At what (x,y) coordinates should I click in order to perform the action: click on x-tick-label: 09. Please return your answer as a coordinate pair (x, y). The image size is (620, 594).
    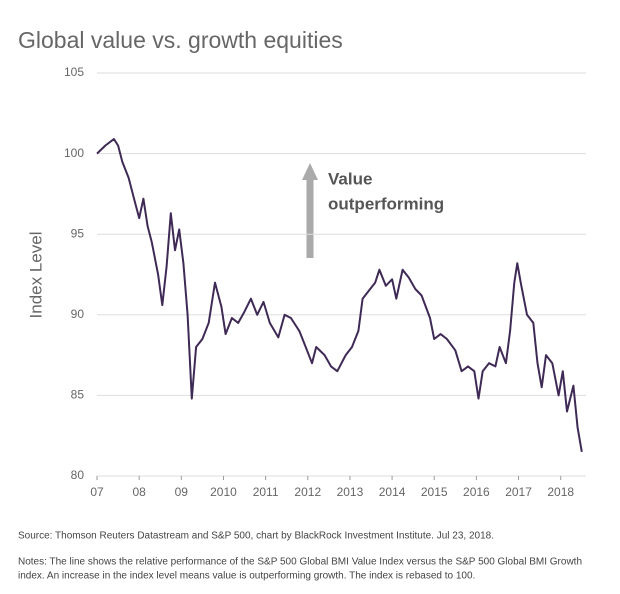
    Looking at the image, I should click on (182, 492).